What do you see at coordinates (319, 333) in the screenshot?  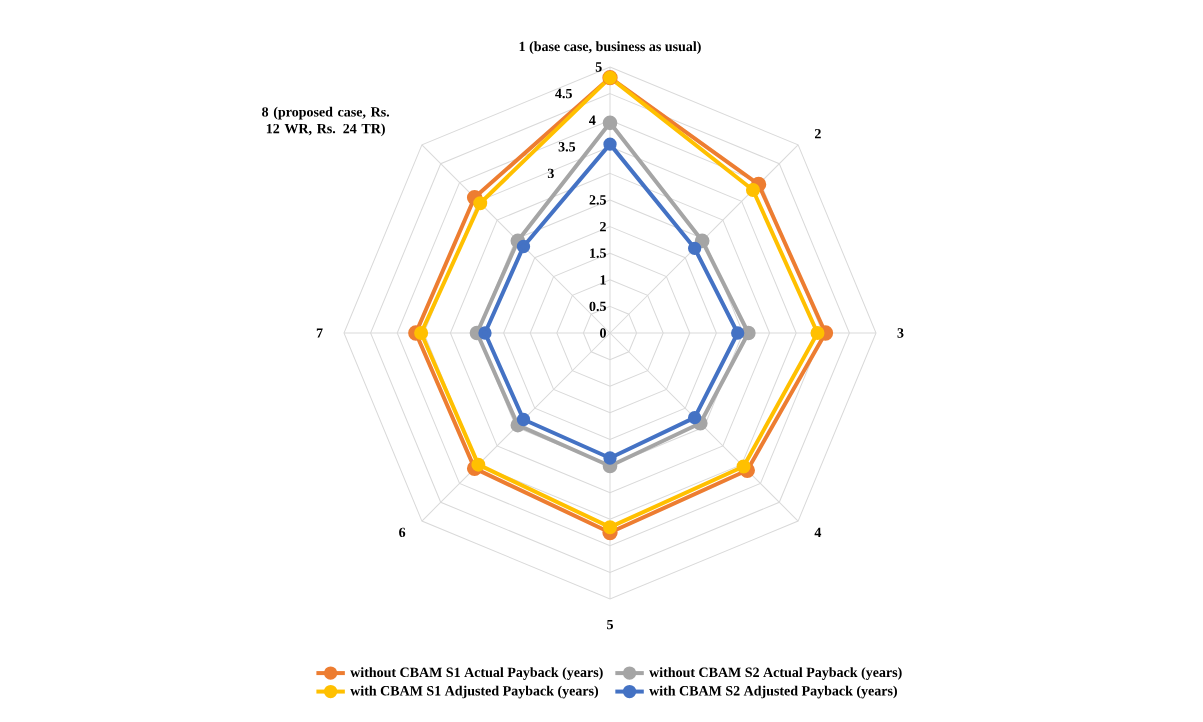 I see `spoke-label: 7` at bounding box center [319, 333].